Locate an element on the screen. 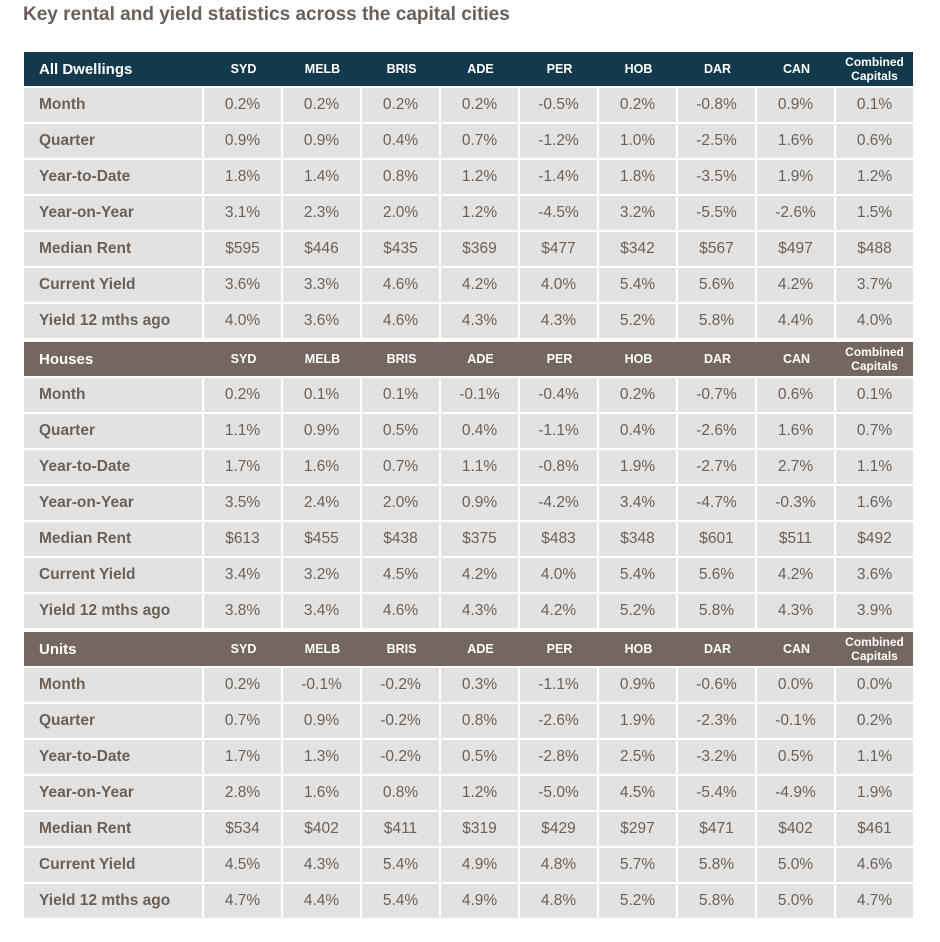 The height and width of the screenshot is (942, 940). table-cell: 2.0% is located at coordinates (401, 503).